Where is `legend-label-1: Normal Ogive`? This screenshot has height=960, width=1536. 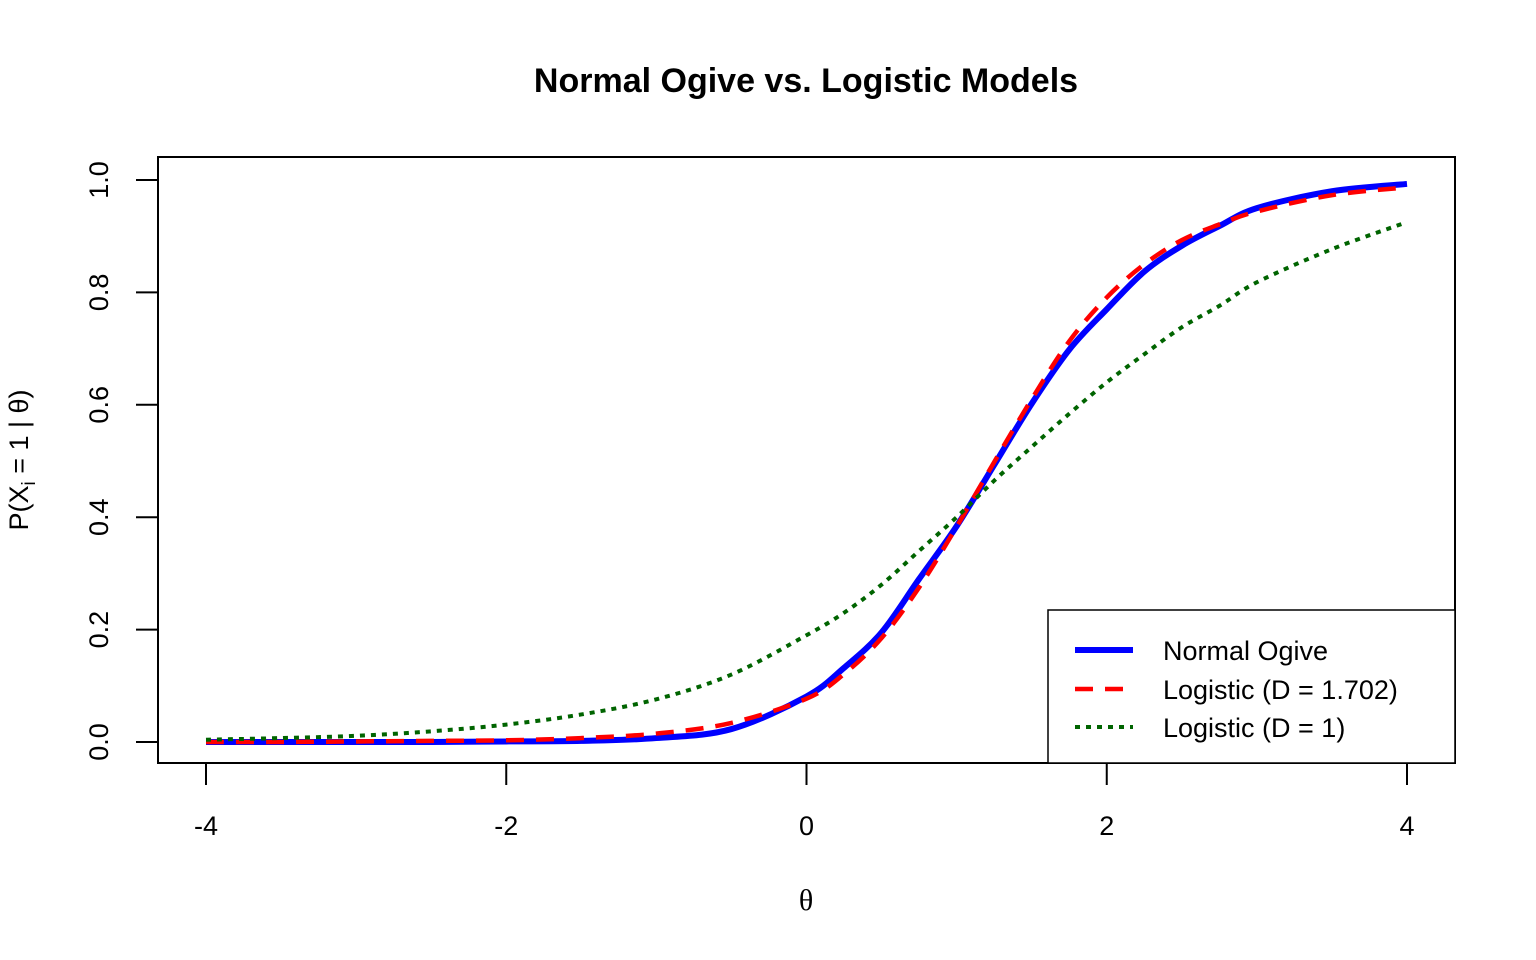 legend-label-1: Normal Ogive is located at coordinates (1245, 651).